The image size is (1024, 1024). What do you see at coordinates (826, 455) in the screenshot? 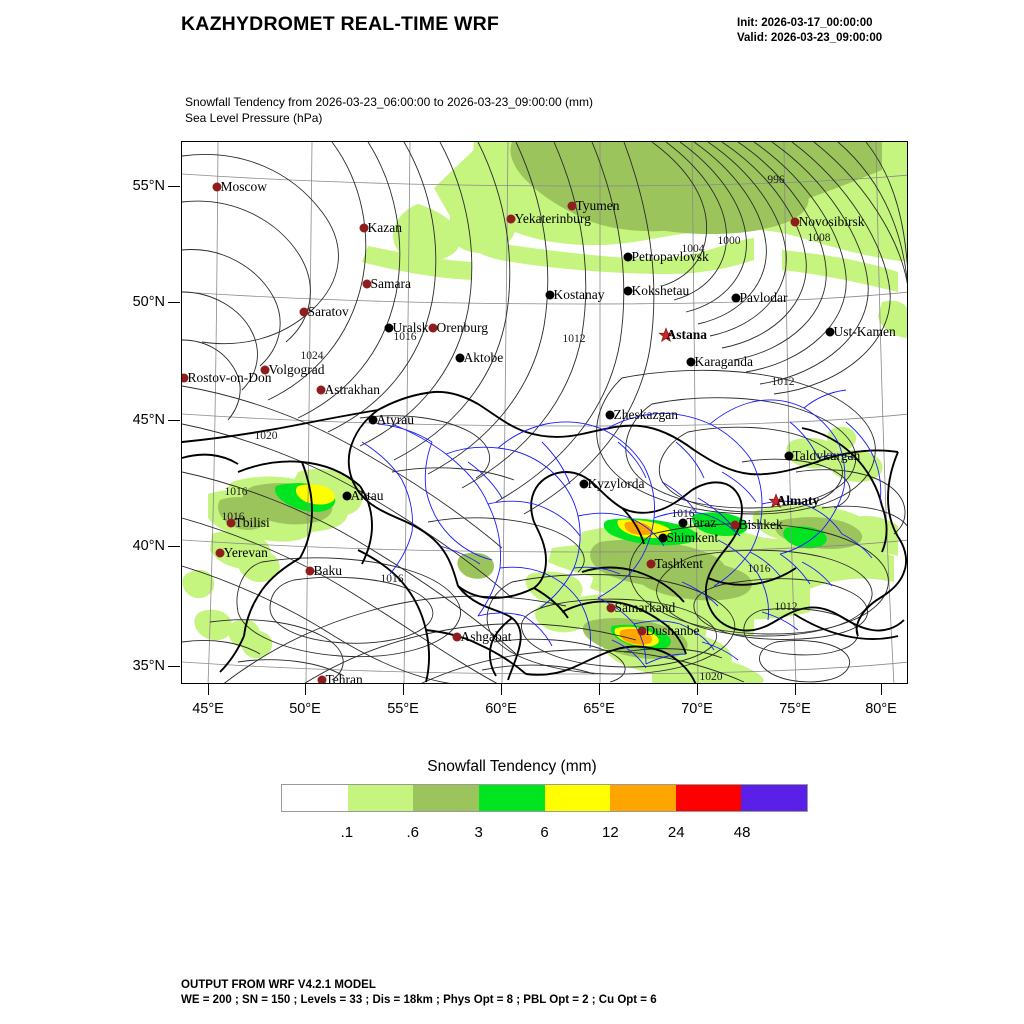
I see `city-label: Taldykurgan` at bounding box center [826, 455].